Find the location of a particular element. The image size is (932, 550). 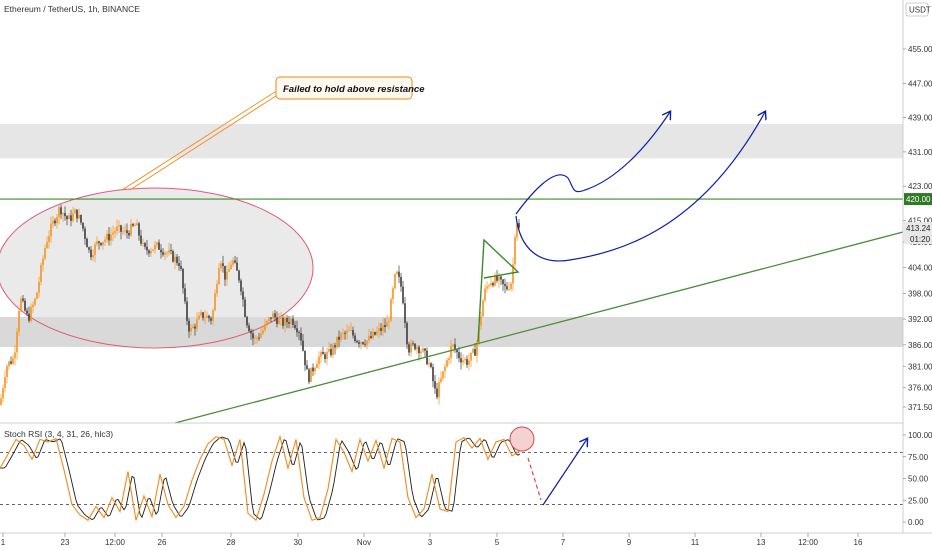

stoch-rsi-lines is located at coordinates (260, 478).